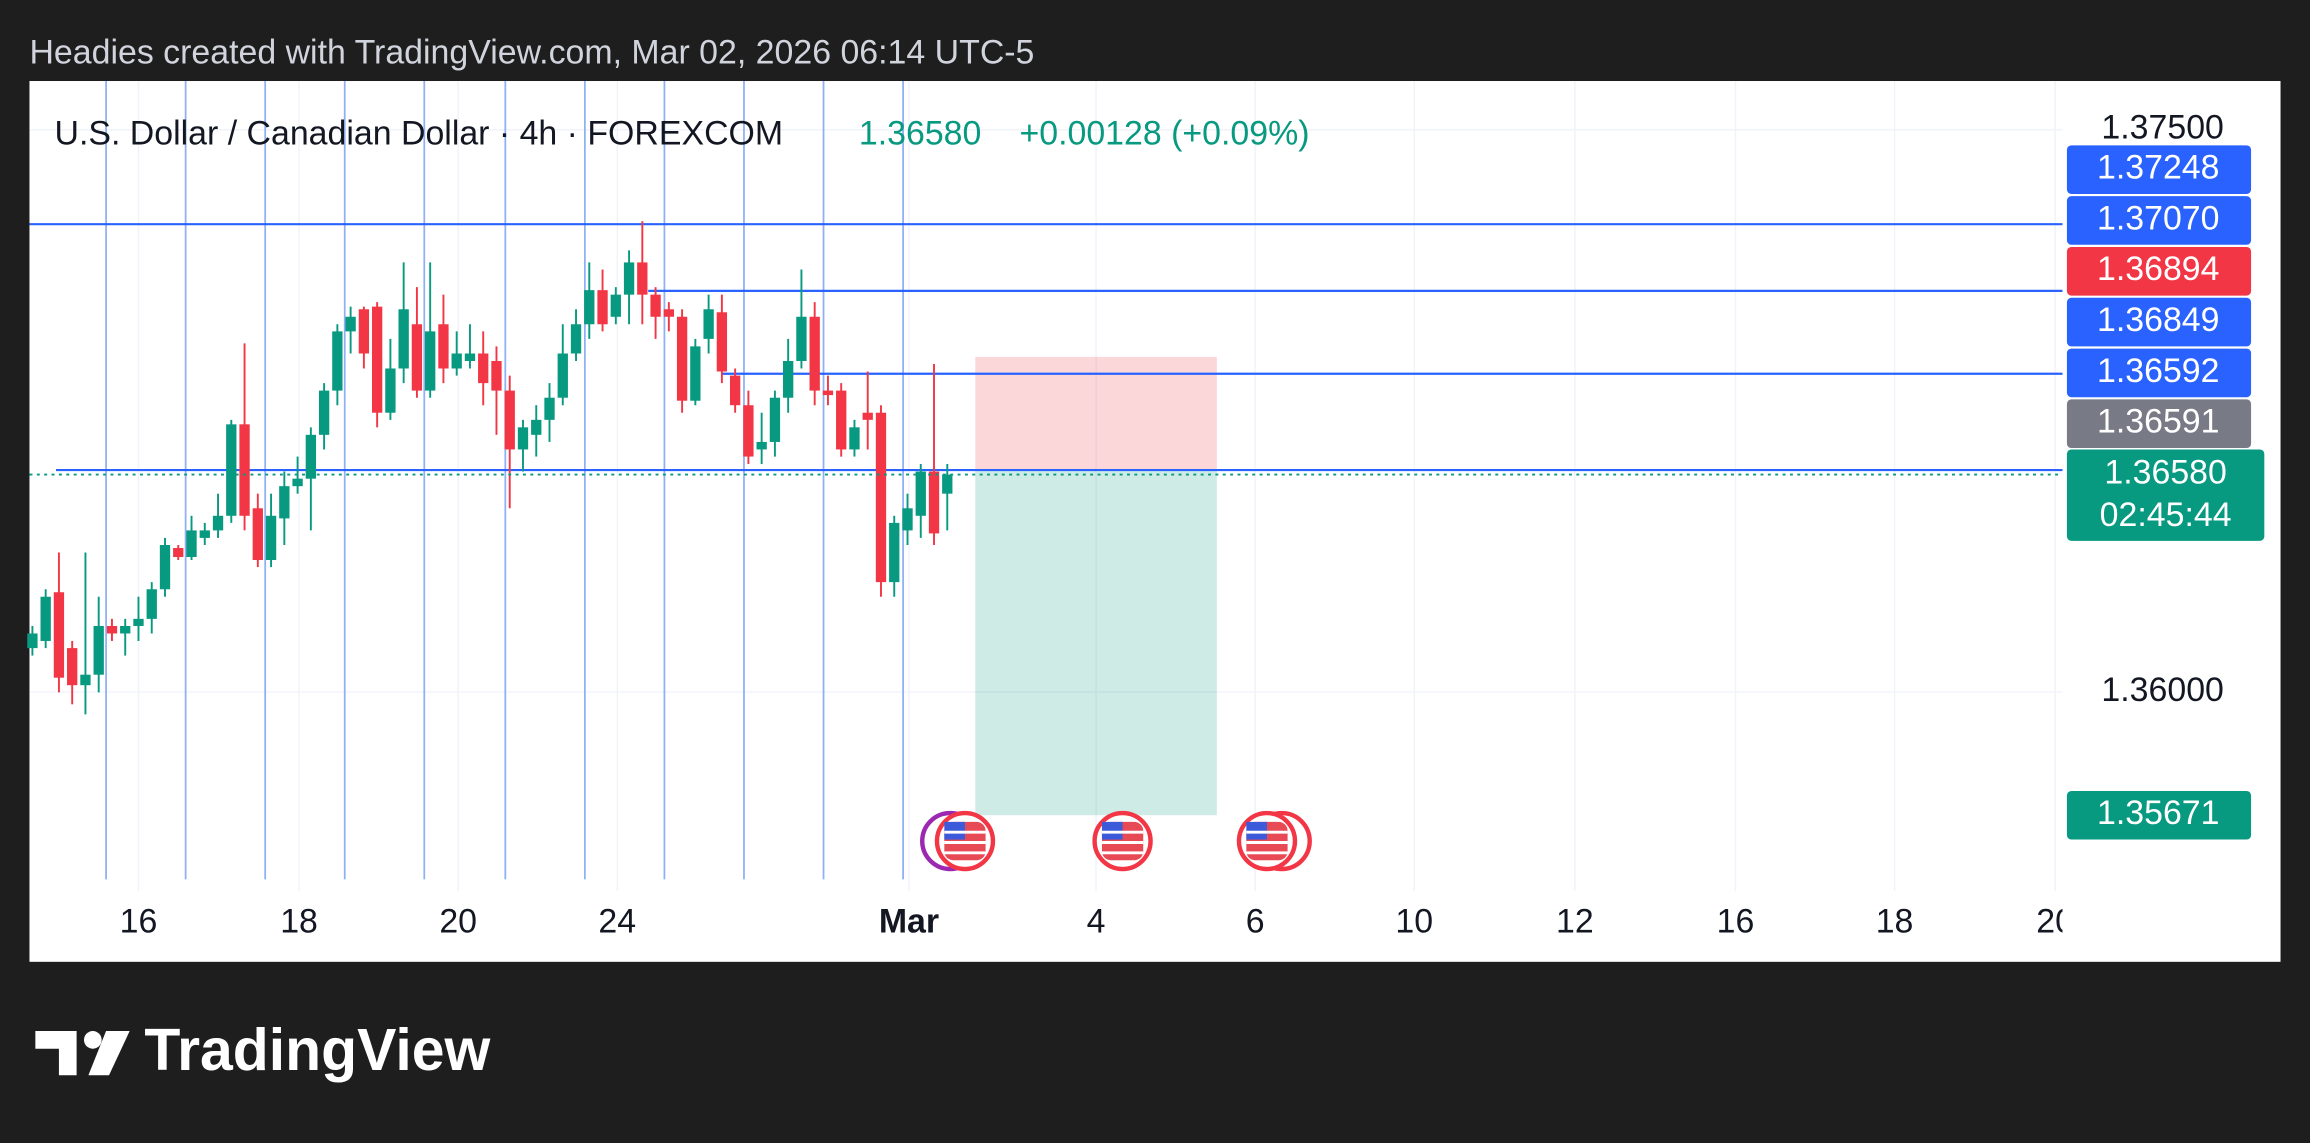  I want to click on price-label: 1.36591, so click(2158, 422).